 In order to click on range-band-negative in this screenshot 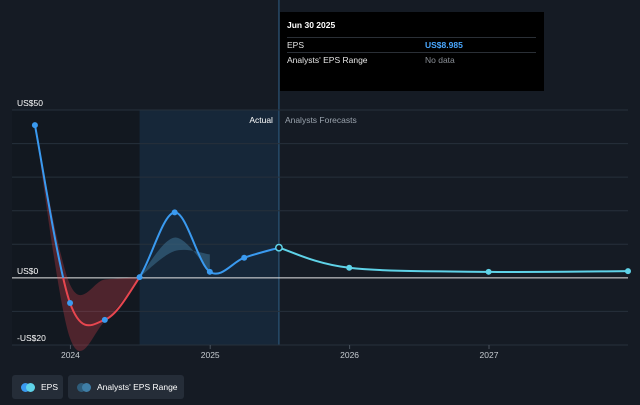, I will do `click(87, 238)`.